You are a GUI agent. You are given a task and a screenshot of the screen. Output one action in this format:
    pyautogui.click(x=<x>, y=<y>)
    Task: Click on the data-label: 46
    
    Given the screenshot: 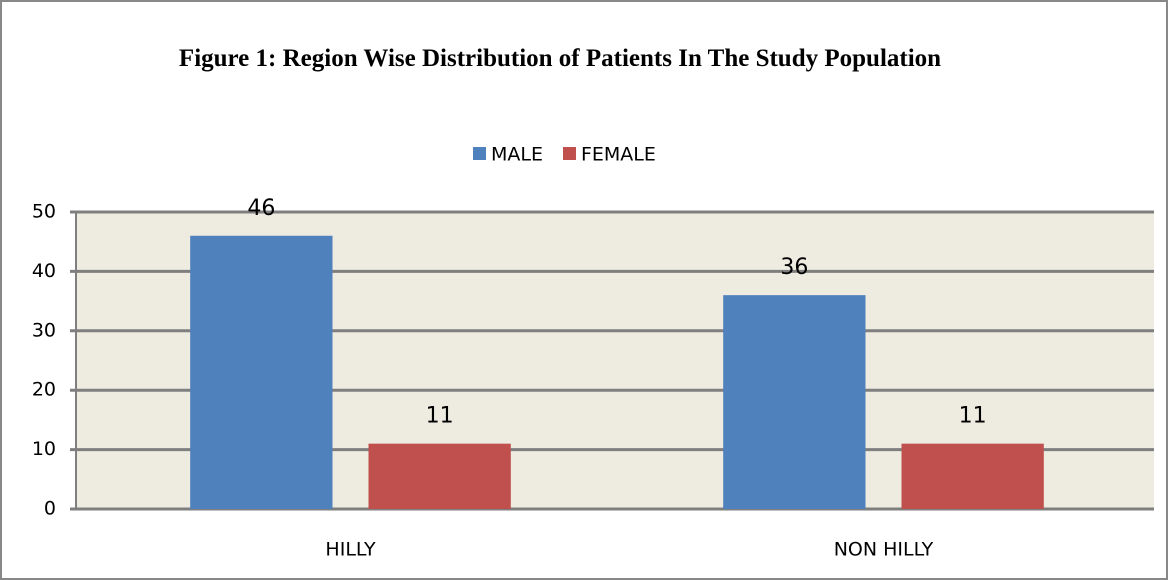 What is the action you would take?
    pyautogui.click(x=261, y=208)
    